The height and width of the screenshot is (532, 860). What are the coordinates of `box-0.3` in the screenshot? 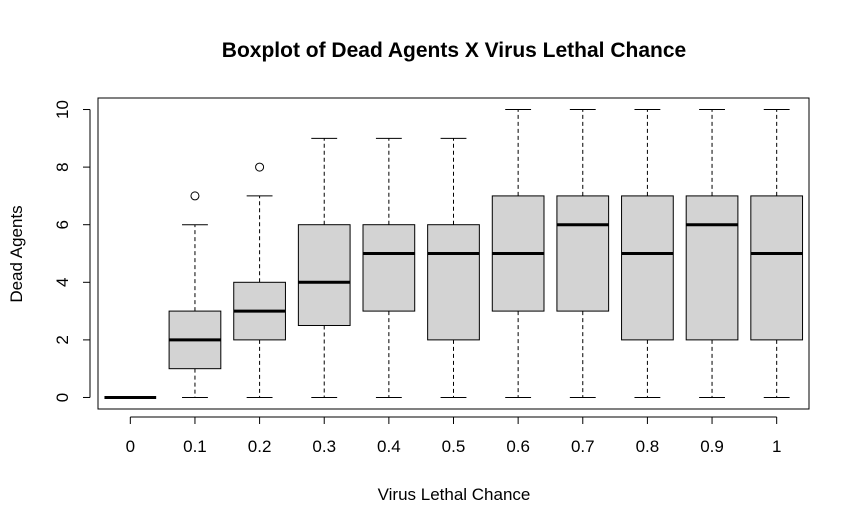 It's located at (324, 267).